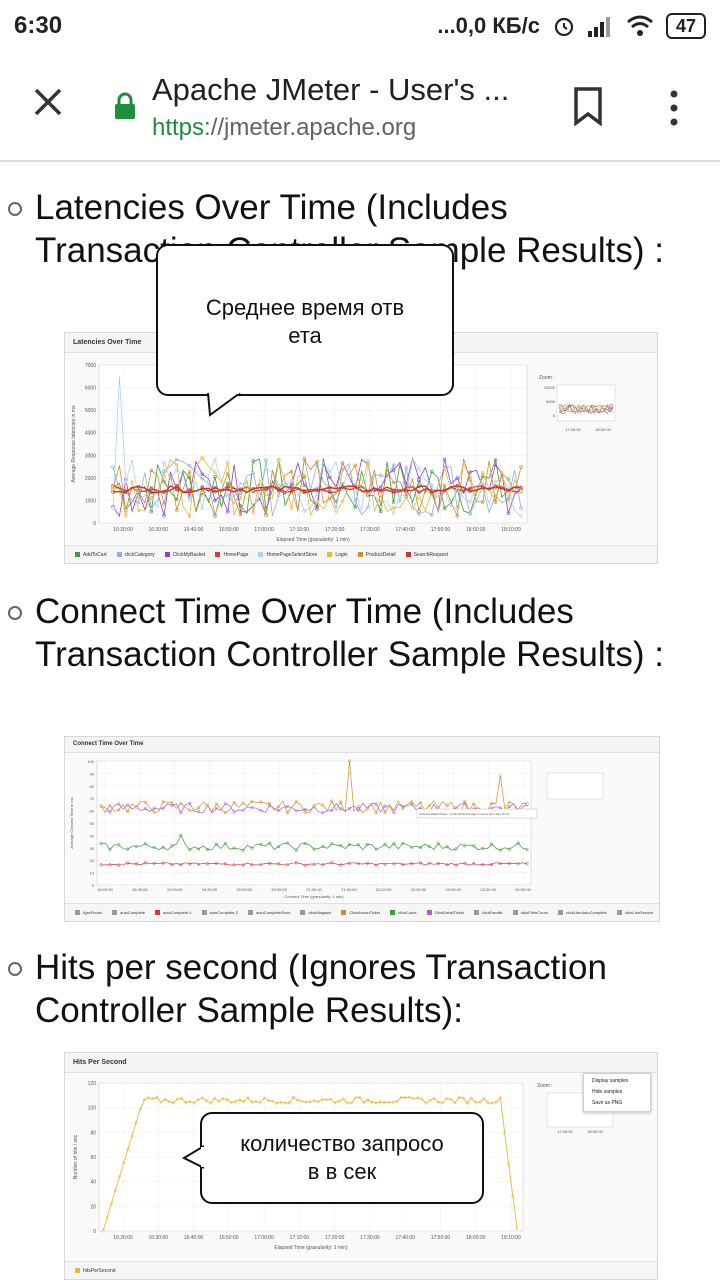 The width and height of the screenshot is (720, 1280). I want to click on y-tick-label: 20, so click(92, 860).